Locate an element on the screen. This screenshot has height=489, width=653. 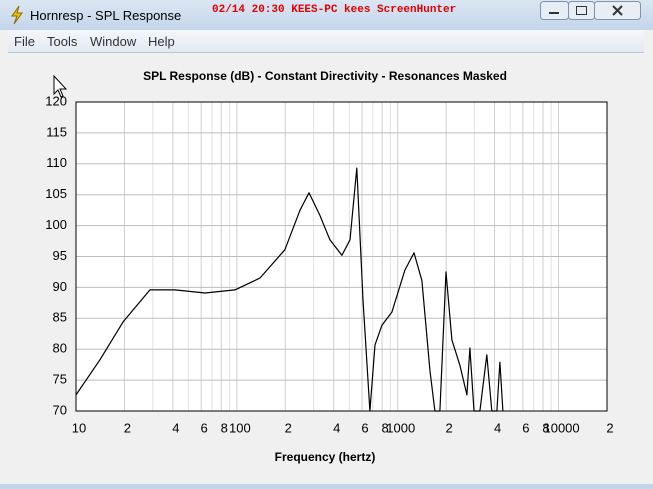
y-tick-label: 105 is located at coordinates (56, 193).